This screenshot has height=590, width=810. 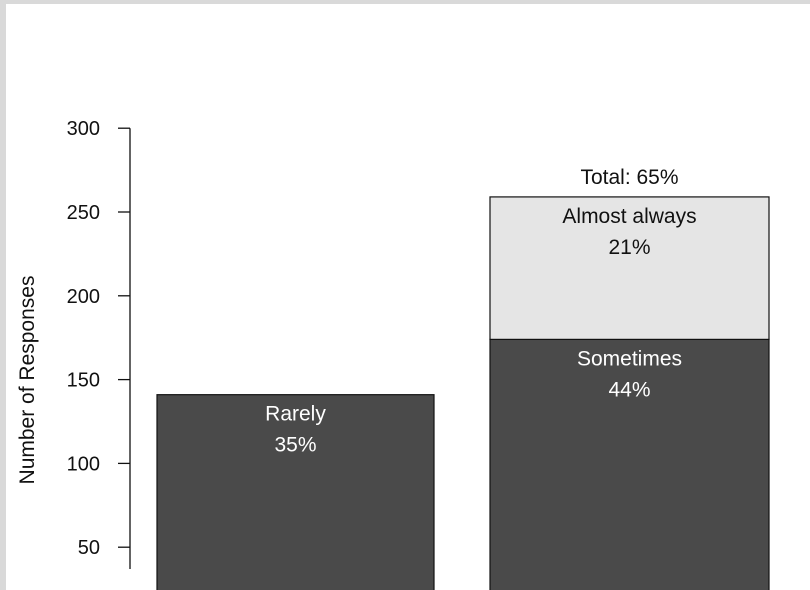 What do you see at coordinates (295, 445) in the screenshot?
I see `segment-percent: 35%` at bounding box center [295, 445].